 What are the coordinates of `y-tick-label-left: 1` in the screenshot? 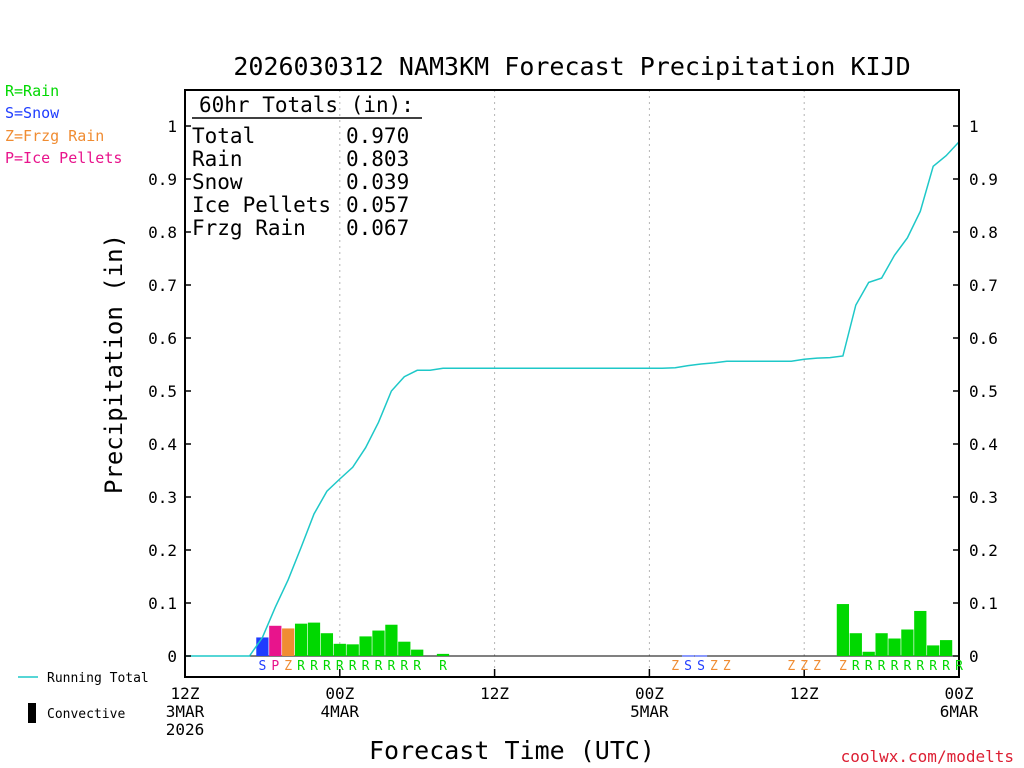 It's located at (172, 126).